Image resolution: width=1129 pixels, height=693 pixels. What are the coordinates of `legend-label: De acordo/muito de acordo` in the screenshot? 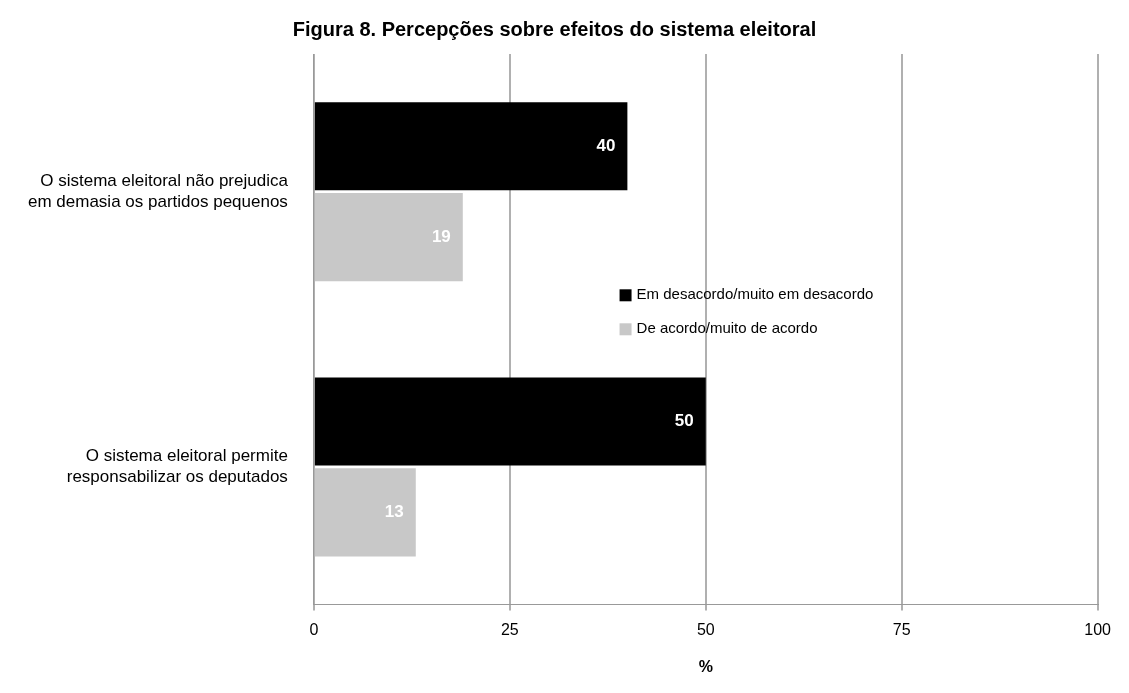 It's located at (727, 328).